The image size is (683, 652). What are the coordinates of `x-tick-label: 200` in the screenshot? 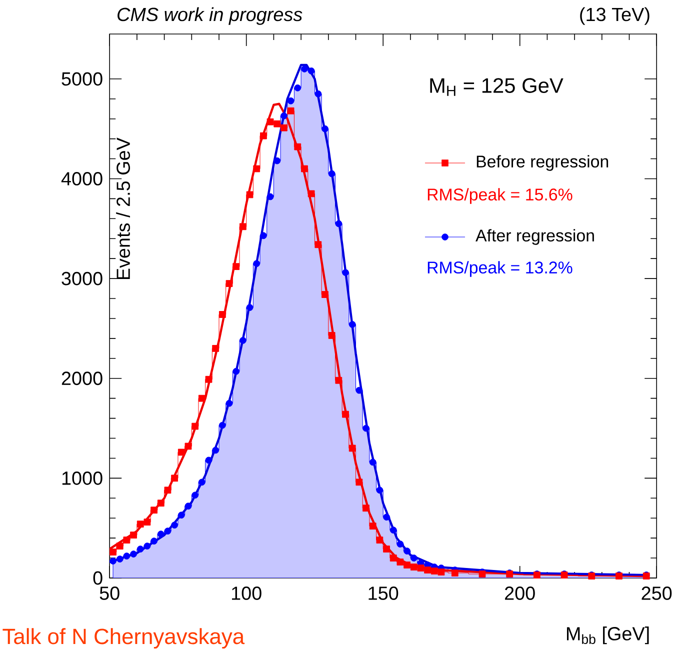 It's located at (520, 593).